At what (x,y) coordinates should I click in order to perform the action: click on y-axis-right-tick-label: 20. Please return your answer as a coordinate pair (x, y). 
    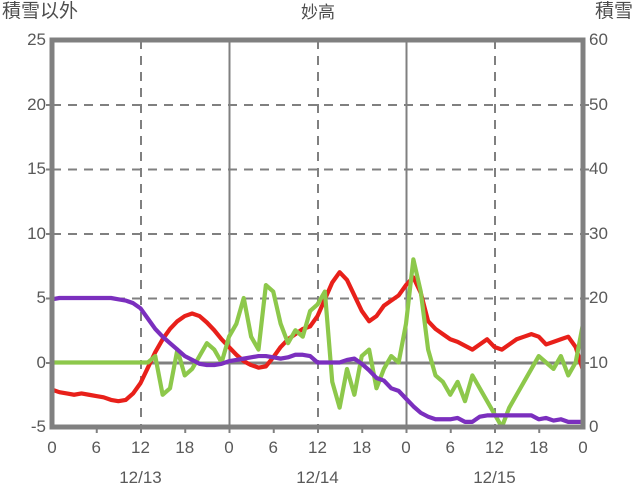
    Looking at the image, I should click on (598, 297).